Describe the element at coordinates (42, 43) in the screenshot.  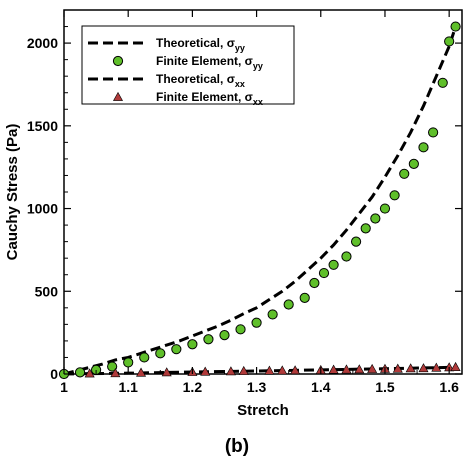
I see `y-tick-label: 2000` at that location.